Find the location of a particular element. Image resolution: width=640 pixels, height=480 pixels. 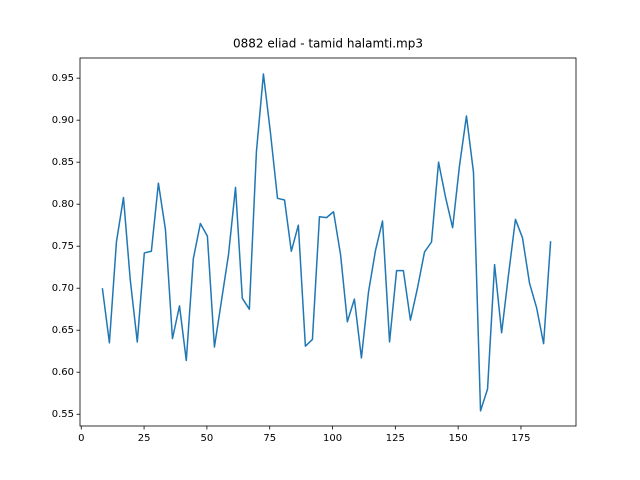

y-tick-label: 0.95 is located at coordinates (63, 78).